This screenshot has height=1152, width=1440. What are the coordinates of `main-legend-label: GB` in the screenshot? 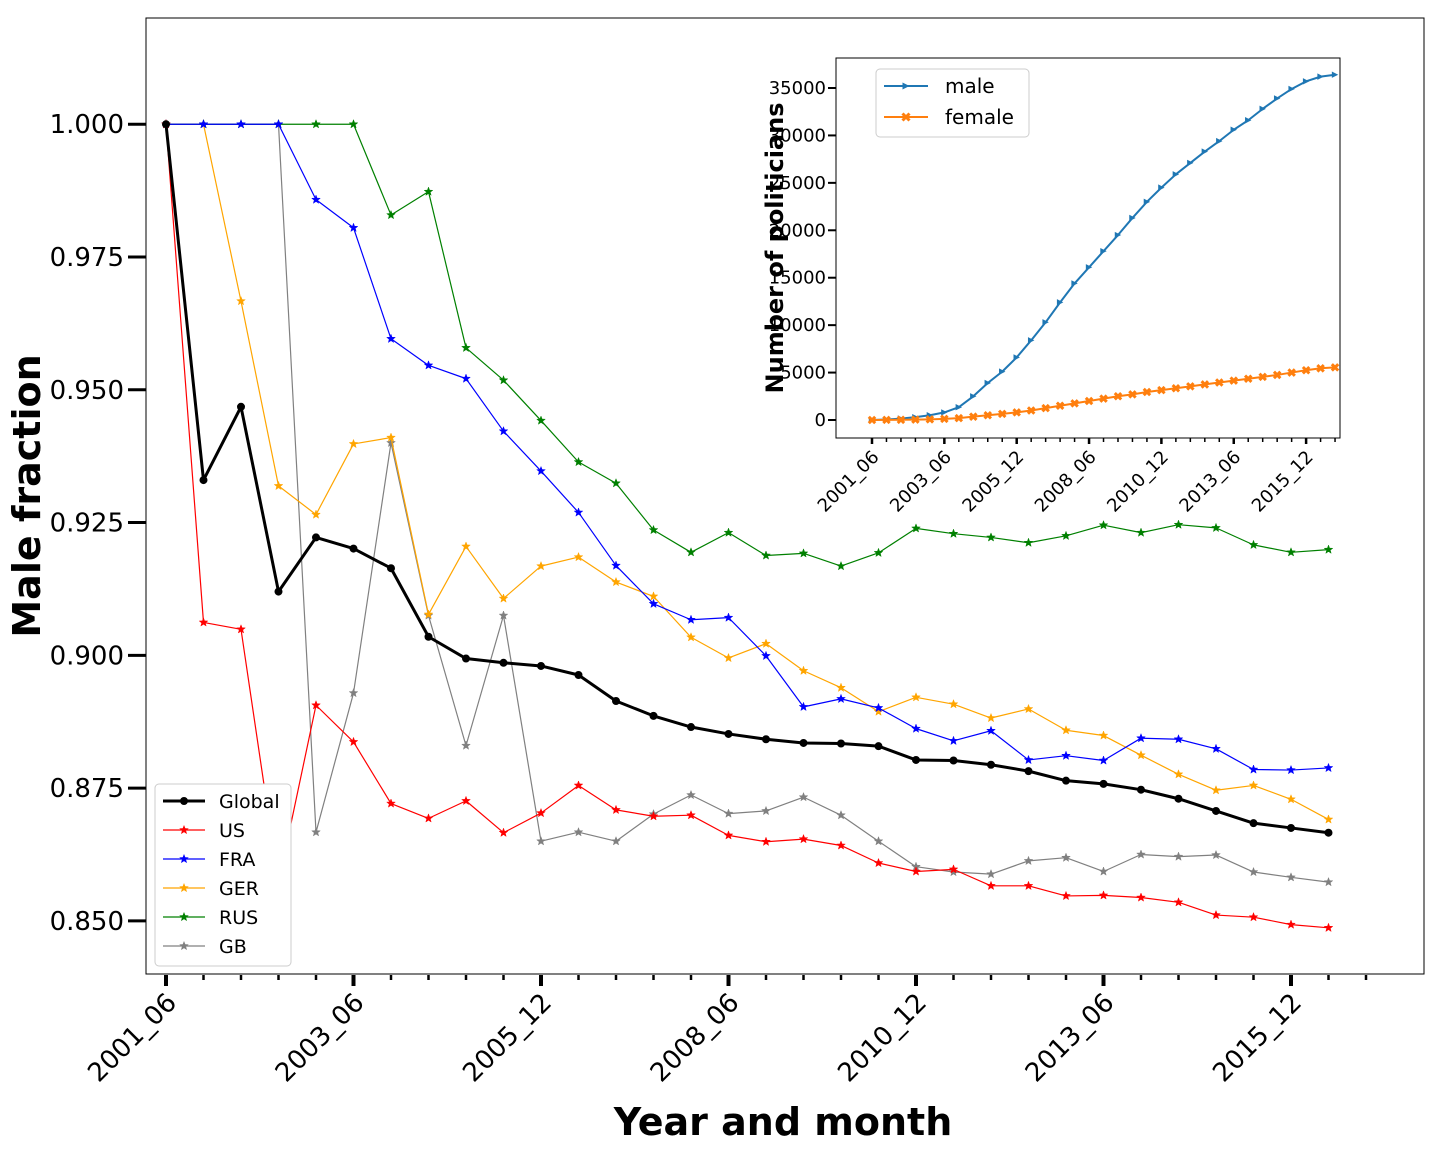 It's located at (233, 947).